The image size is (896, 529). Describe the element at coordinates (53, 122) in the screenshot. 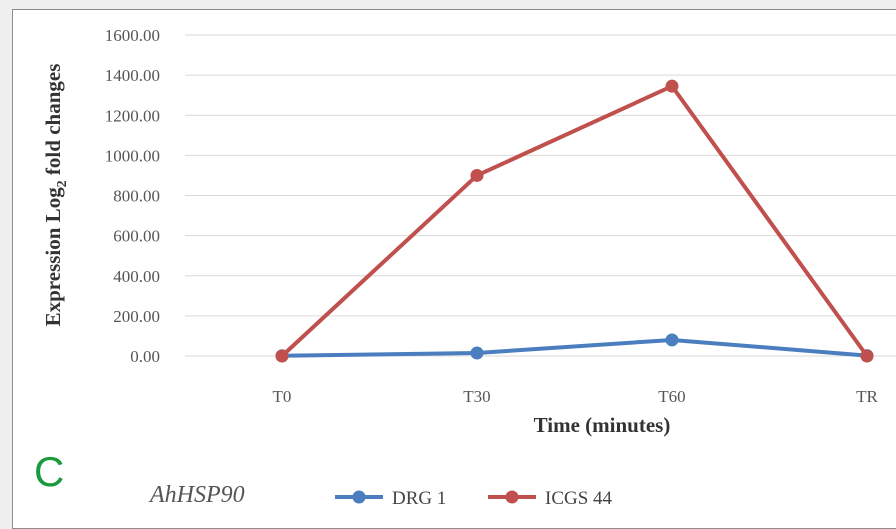

I see `y-axis-title-tail: fold changes` at that location.